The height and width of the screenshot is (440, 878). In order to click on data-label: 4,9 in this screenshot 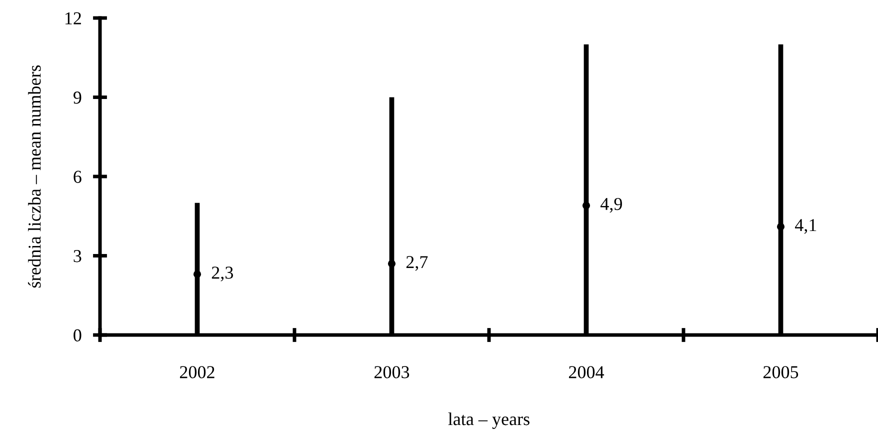, I will do `click(611, 205)`.